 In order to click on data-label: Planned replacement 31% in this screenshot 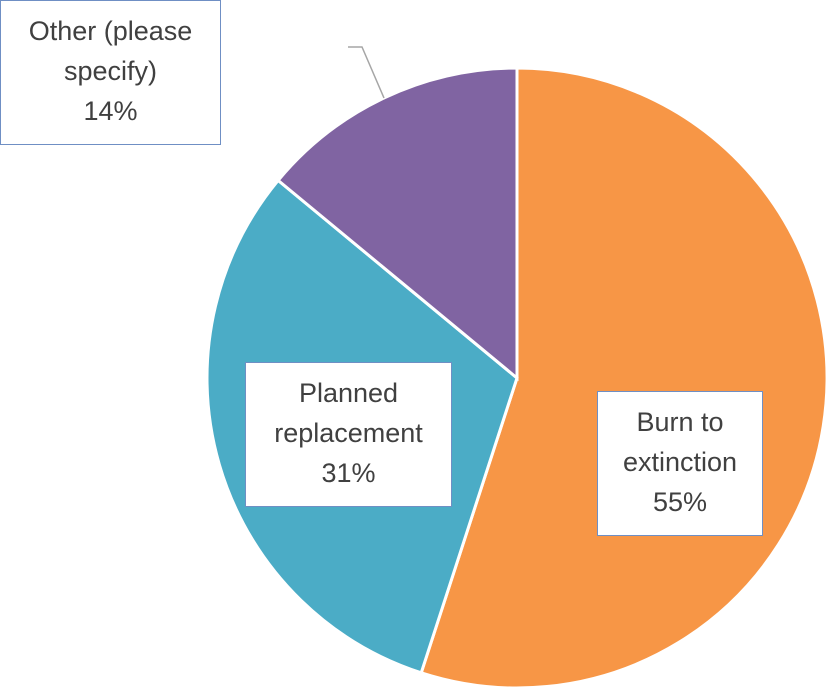, I will do `click(348, 434)`.